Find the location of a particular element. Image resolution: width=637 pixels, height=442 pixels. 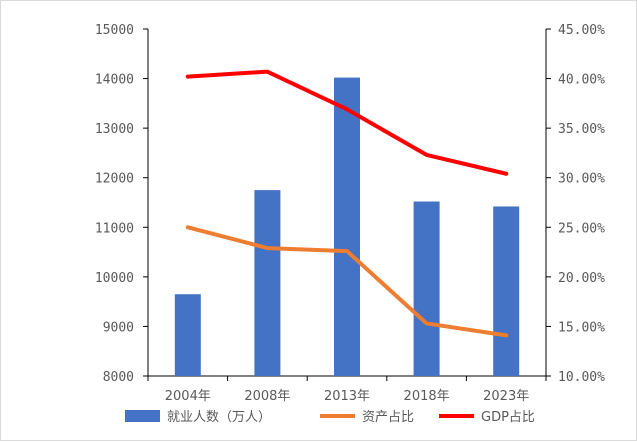

left-axis-tick-label: 15000 is located at coordinates (114, 30).